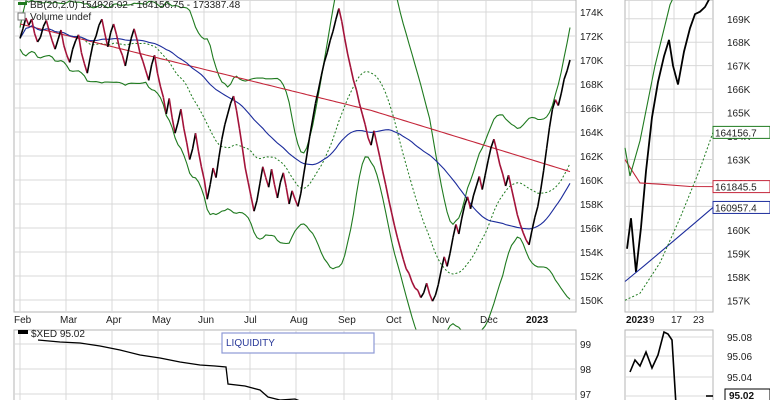 The image size is (770, 400). I want to click on x-tick-label: Mar, so click(69, 320).